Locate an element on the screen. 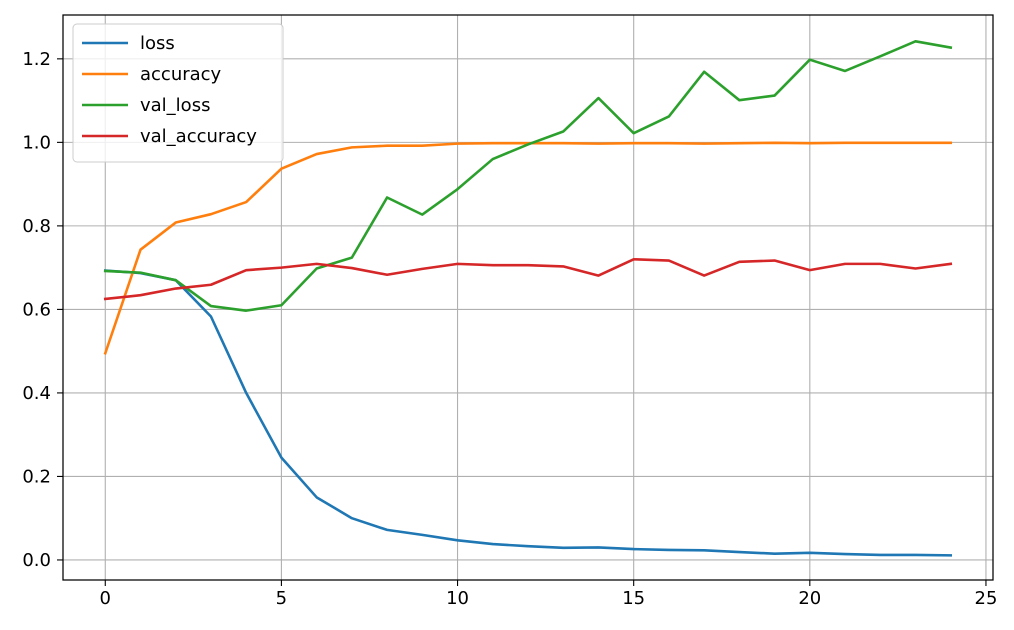 This screenshot has width=1014, height=630. x-tick-label: 5 is located at coordinates (281, 598).